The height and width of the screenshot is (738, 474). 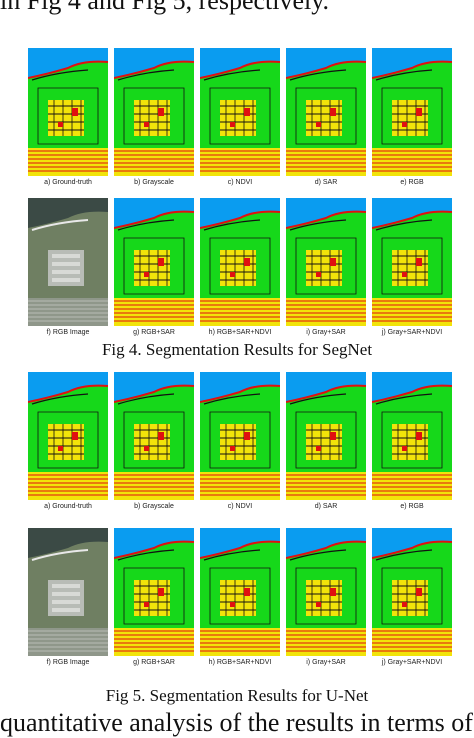 What do you see at coordinates (237, 695) in the screenshot?
I see `figure-5-caption: Fig 5. Segmentation Results for U-Net` at bounding box center [237, 695].